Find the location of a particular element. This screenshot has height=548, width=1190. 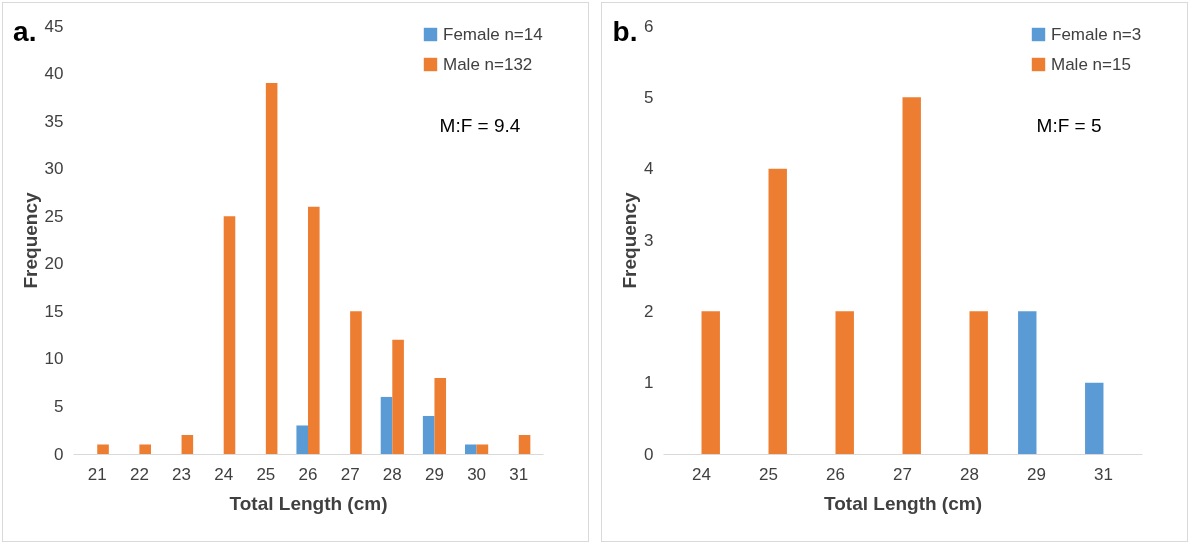

x-tick-label: 21 is located at coordinates (97, 474).